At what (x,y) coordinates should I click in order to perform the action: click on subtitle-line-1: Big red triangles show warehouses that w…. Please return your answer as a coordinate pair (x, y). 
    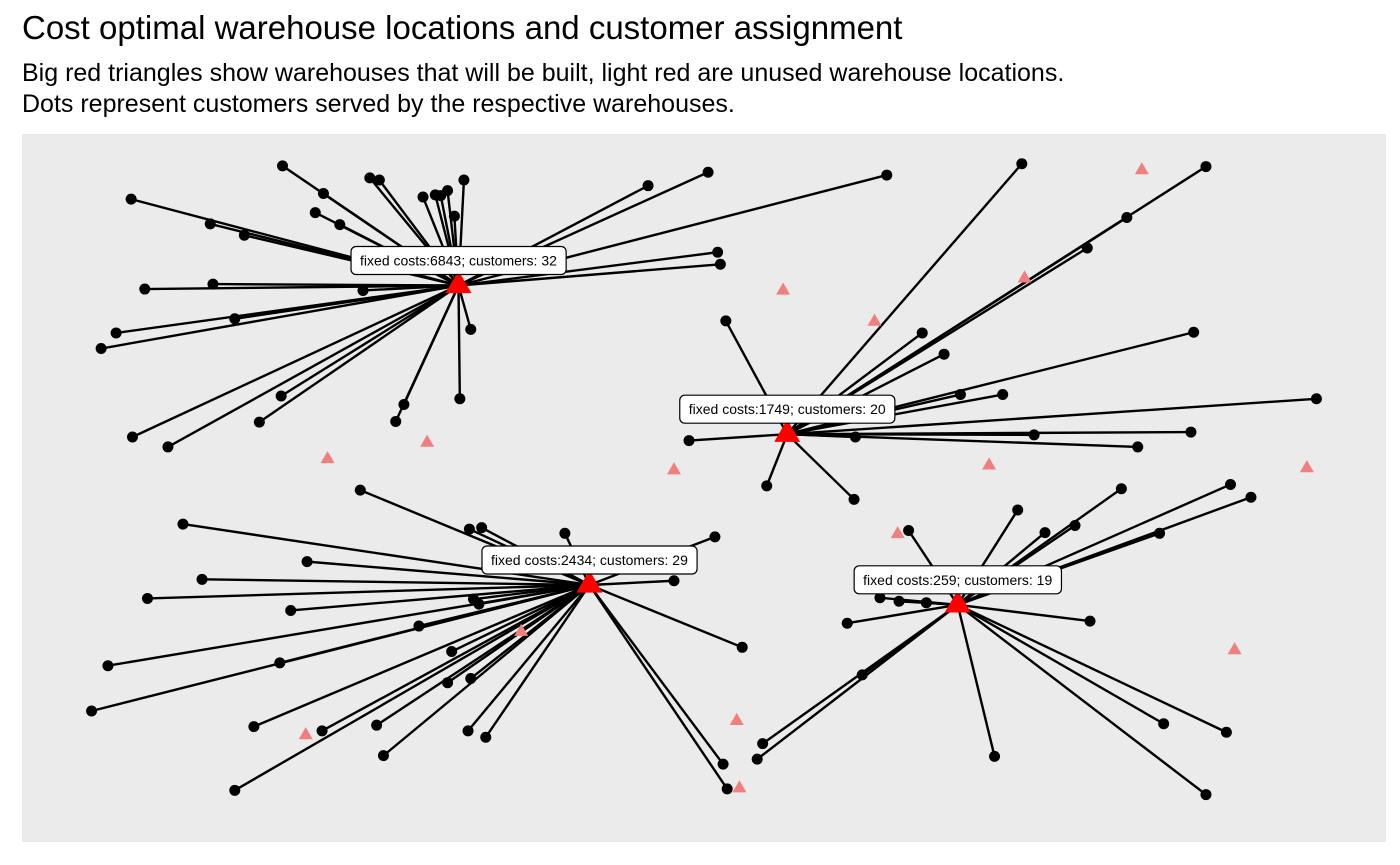
    Looking at the image, I should click on (543, 73).